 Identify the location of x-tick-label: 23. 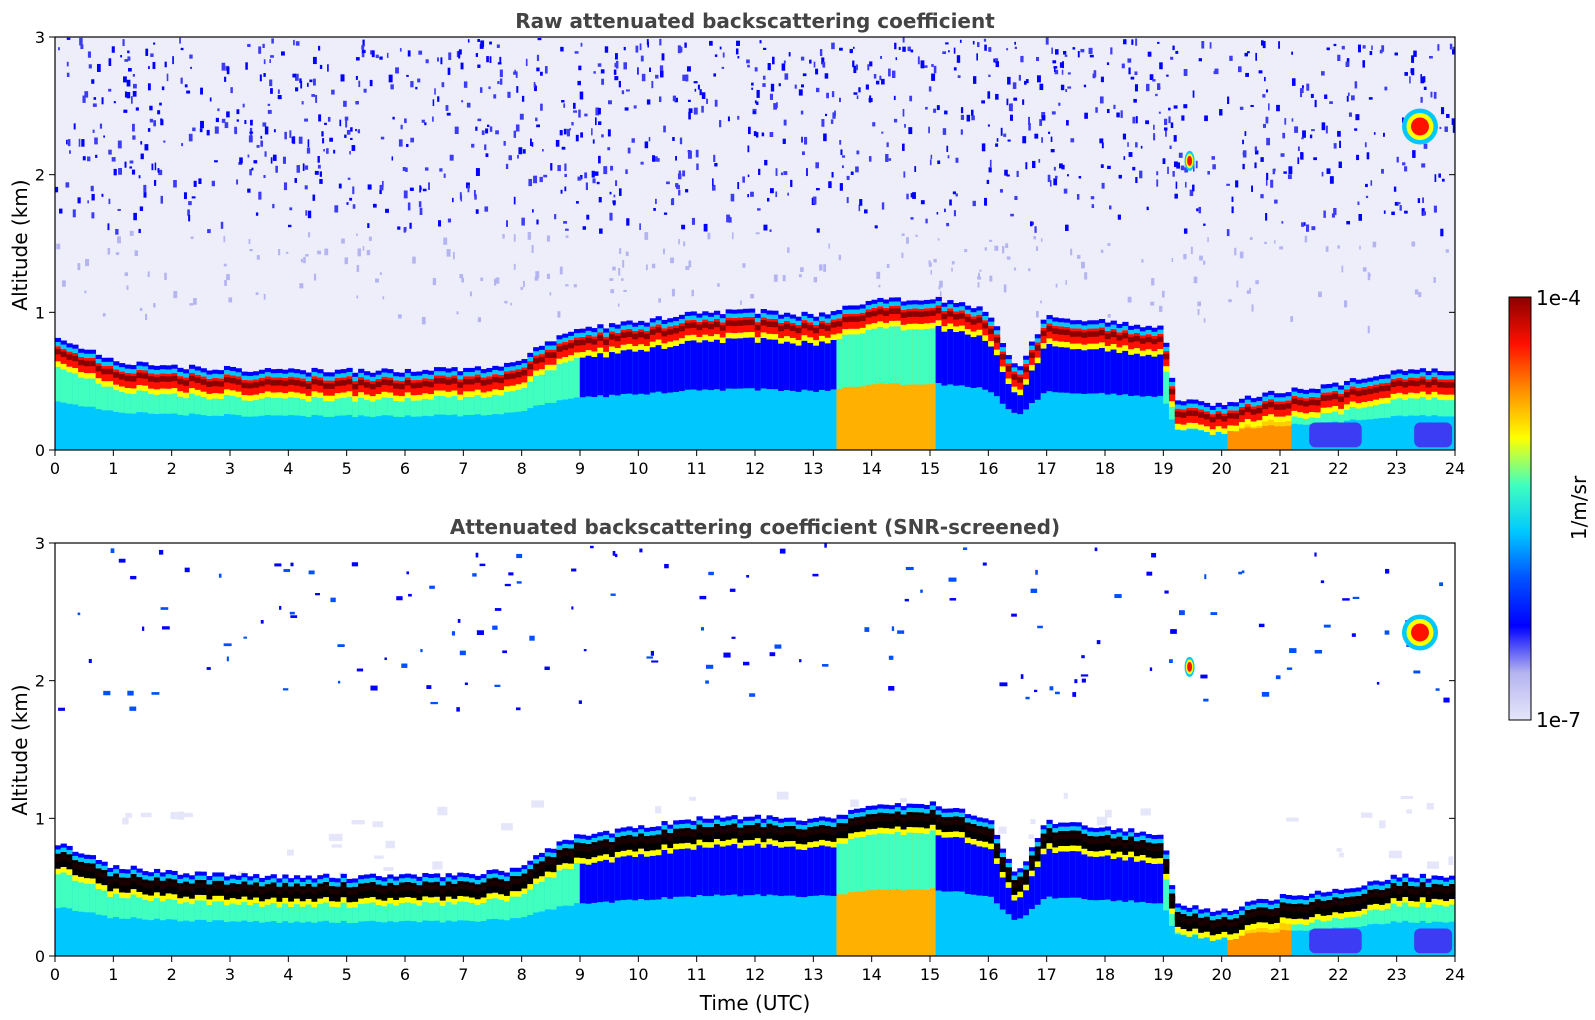
(1396, 468).